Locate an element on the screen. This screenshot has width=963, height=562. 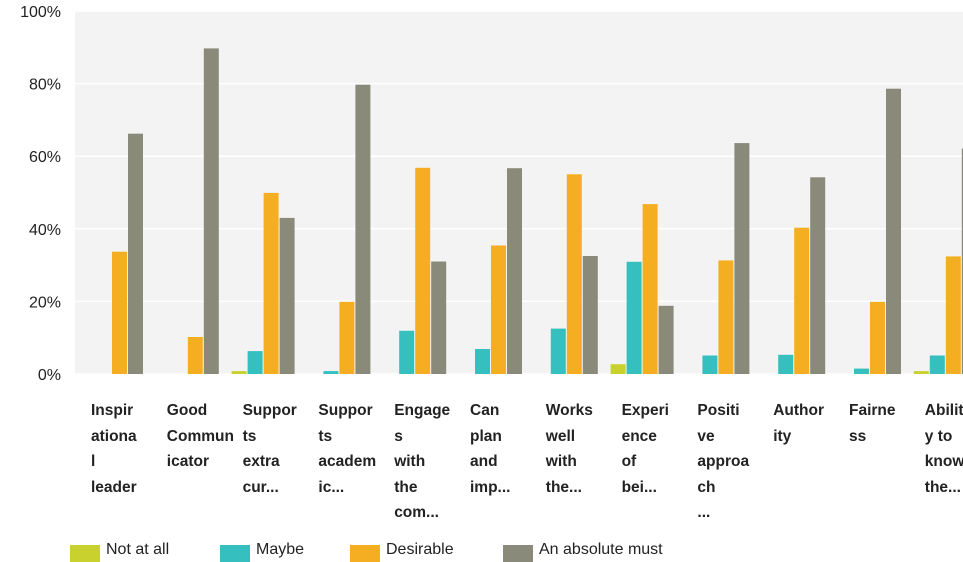
y-tick-label: 80% is located at coordinates (45, 85).